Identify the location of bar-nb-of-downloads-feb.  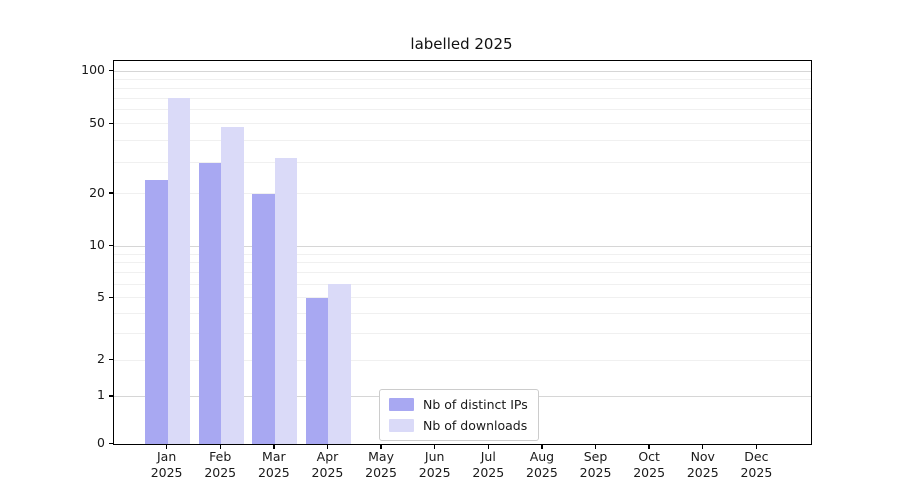
(232, 285).